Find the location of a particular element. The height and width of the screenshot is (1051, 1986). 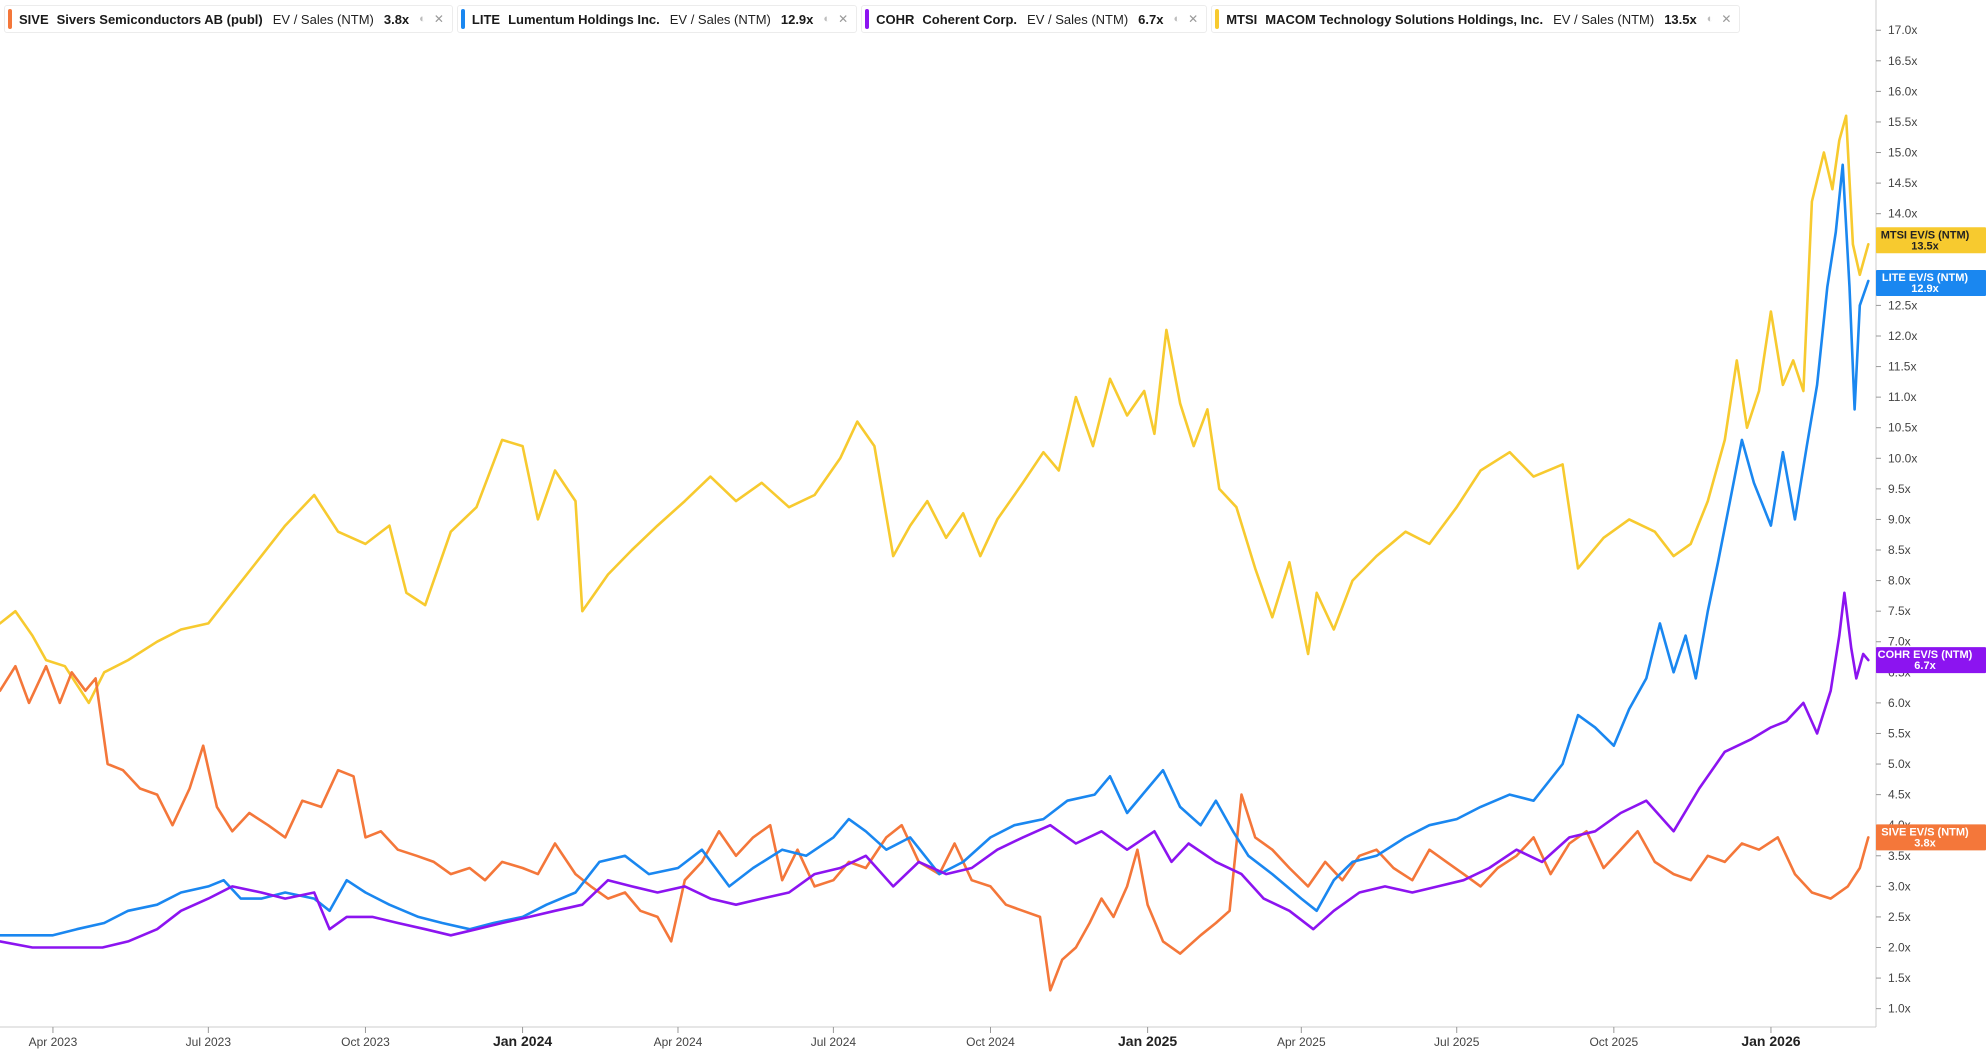

y-tick-label: 8.0x is located at coordinates (1899, 581).